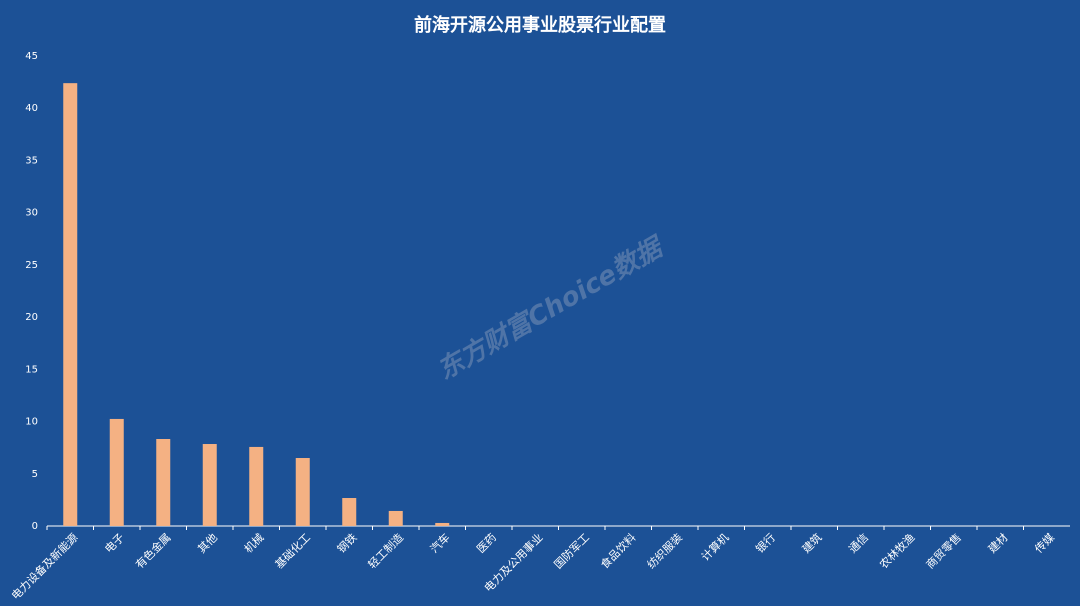 Image resolution: width=1080 pixels, height=606 pixels. I want to click on y-tick-label: 0, so click(35, 526).